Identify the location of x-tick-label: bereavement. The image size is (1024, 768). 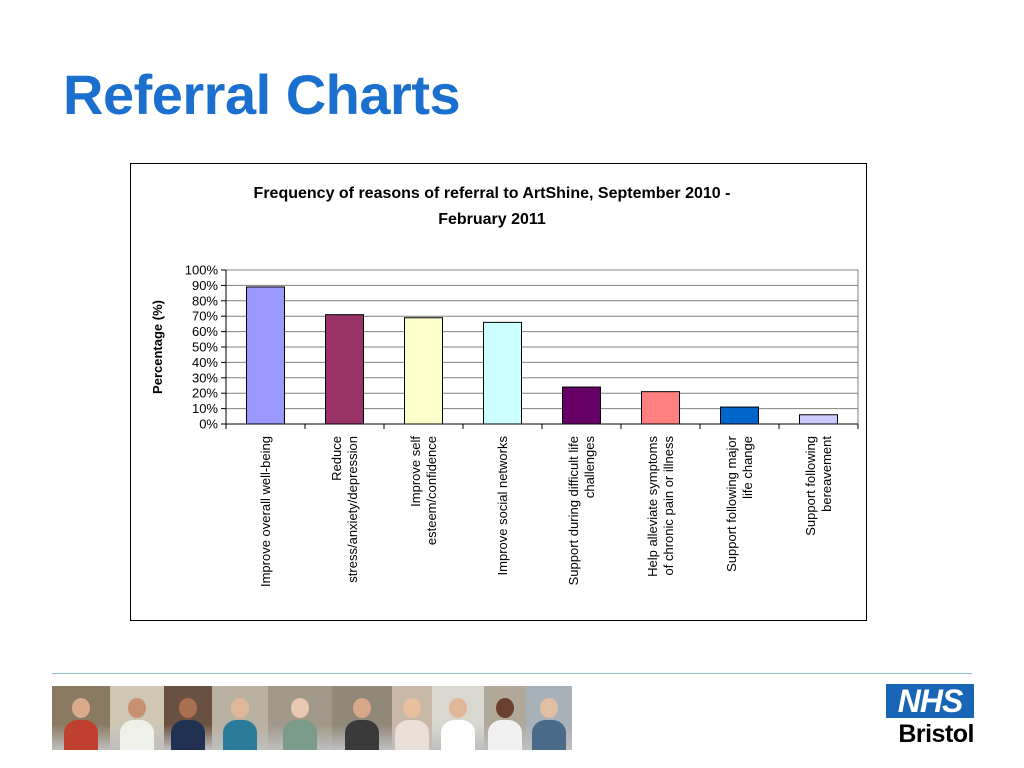
(826, 474).